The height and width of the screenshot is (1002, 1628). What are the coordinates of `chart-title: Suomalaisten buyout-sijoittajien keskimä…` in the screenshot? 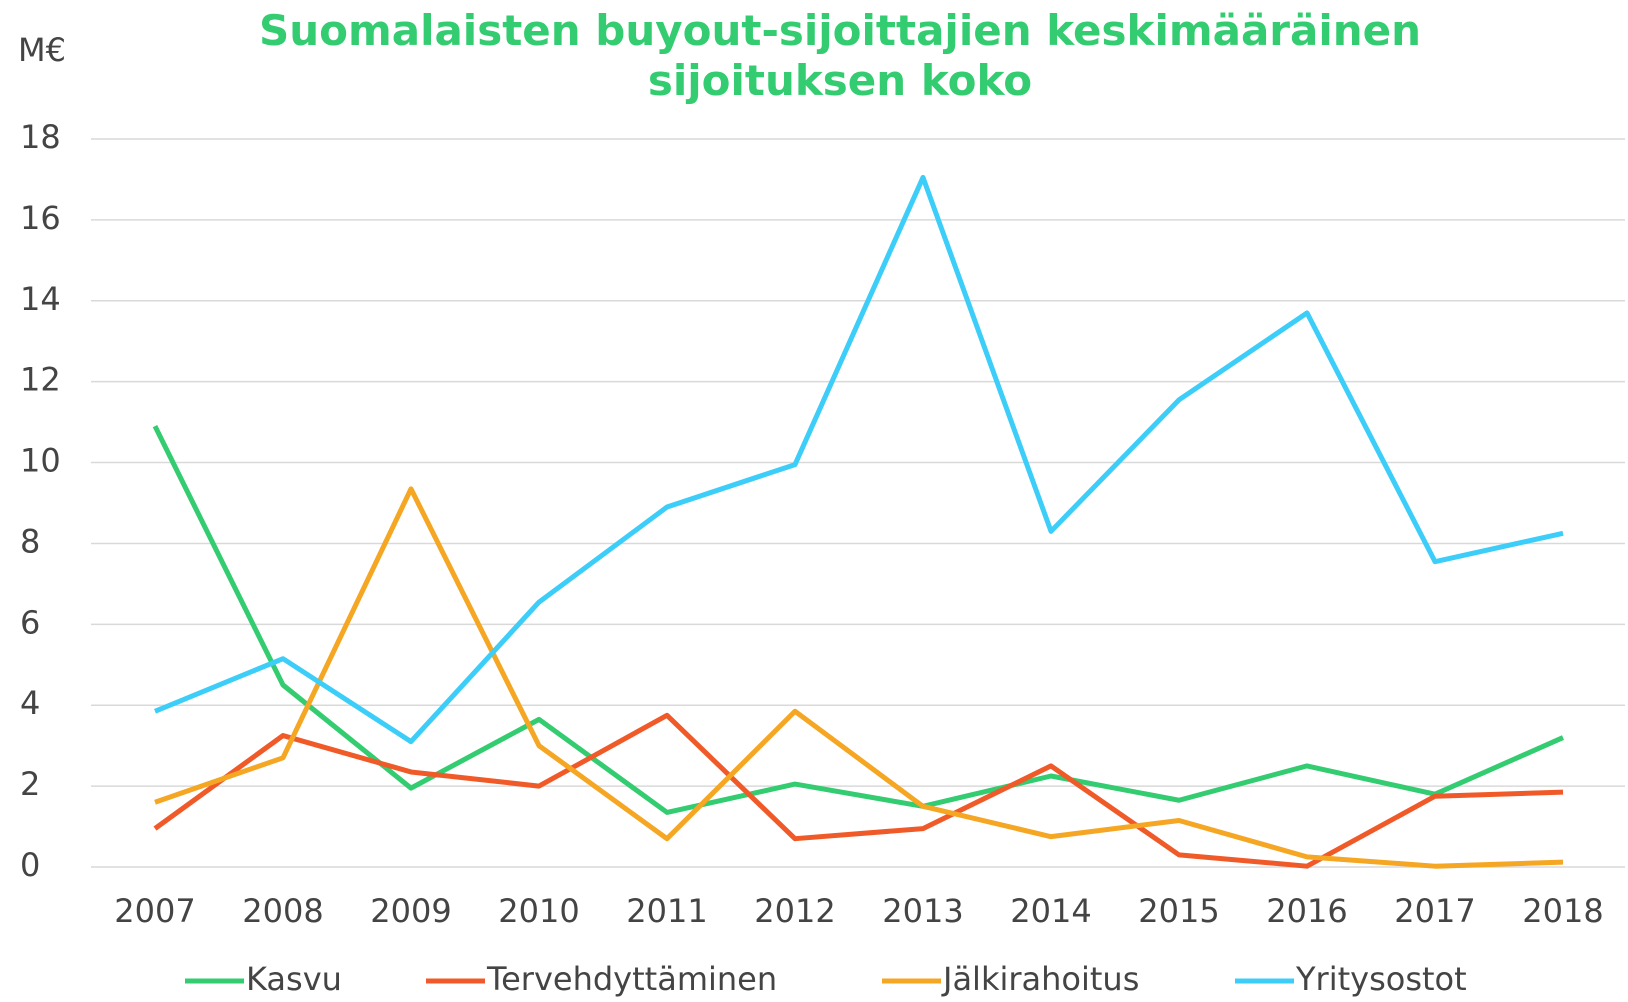 It's located at (840, 55).